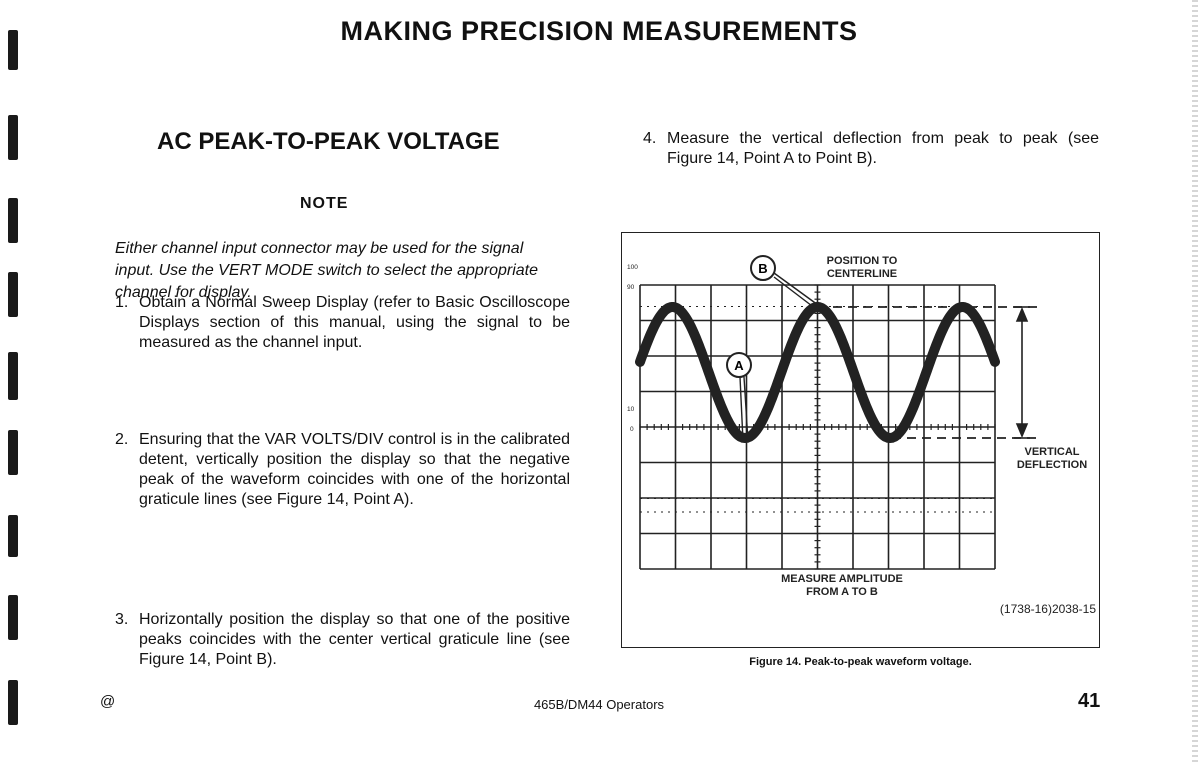 This screenshot has width=1198, height=763. I want to click on figure-label-bottom: FROM A TO B, so click(842, 592).